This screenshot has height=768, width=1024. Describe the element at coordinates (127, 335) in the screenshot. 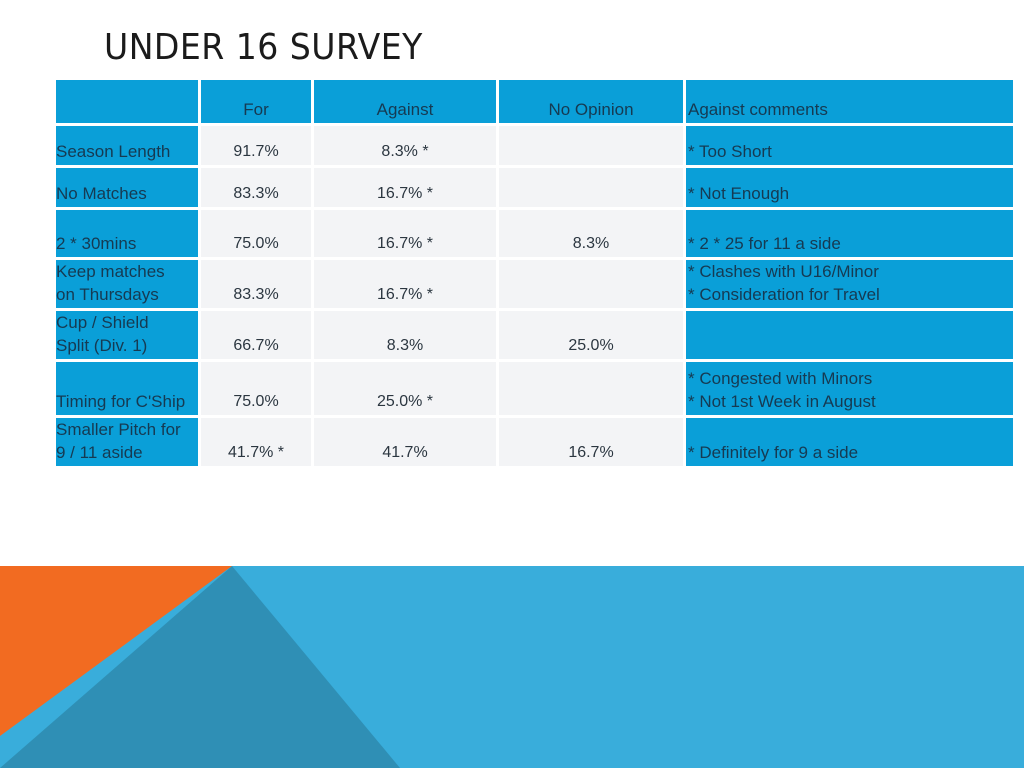

I see `row-label-cell: Cup / Shield Split (Div. 1)` at that location.